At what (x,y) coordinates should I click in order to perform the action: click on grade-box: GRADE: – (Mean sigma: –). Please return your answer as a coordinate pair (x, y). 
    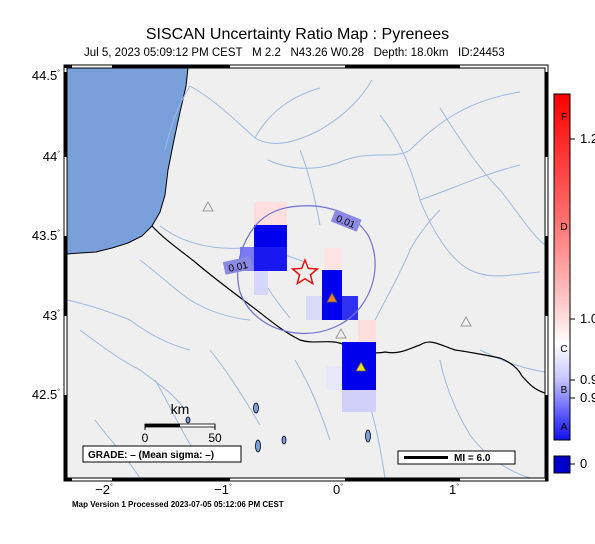
    Looking at the image, I should click on (162, 454).